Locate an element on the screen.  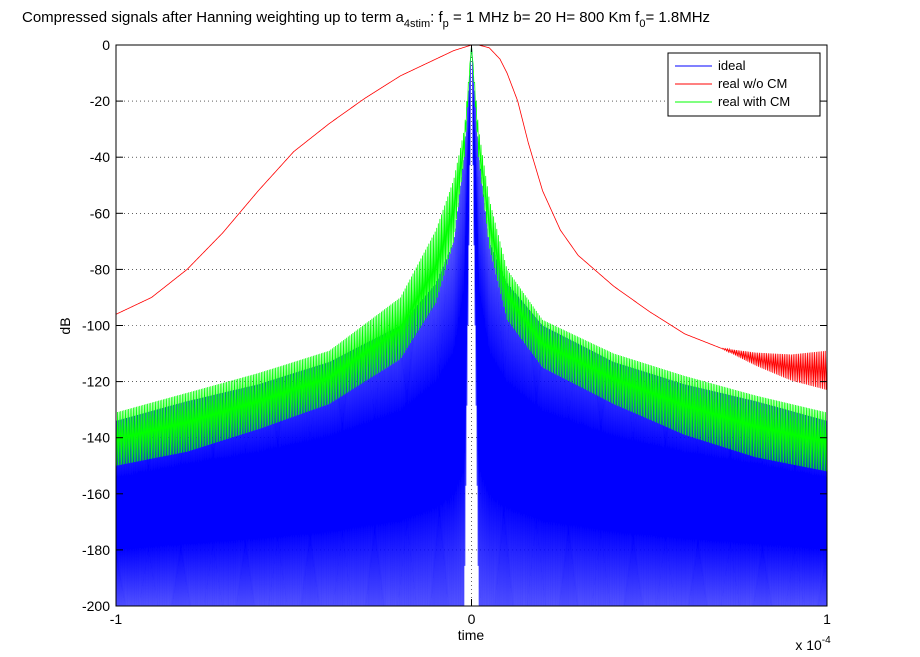
title-mid1: : f is located at coordinates (436, 17).